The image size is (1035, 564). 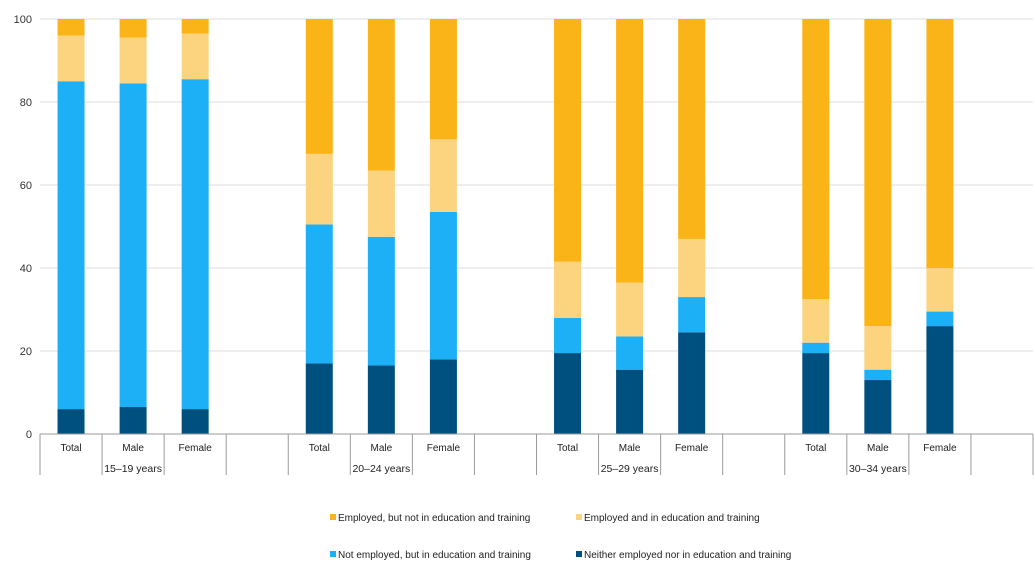 What do you see at coordinates (630, 469) in the screenshot?
I see `x-group-label: 25–29 years` at bounding box center [630, 469].